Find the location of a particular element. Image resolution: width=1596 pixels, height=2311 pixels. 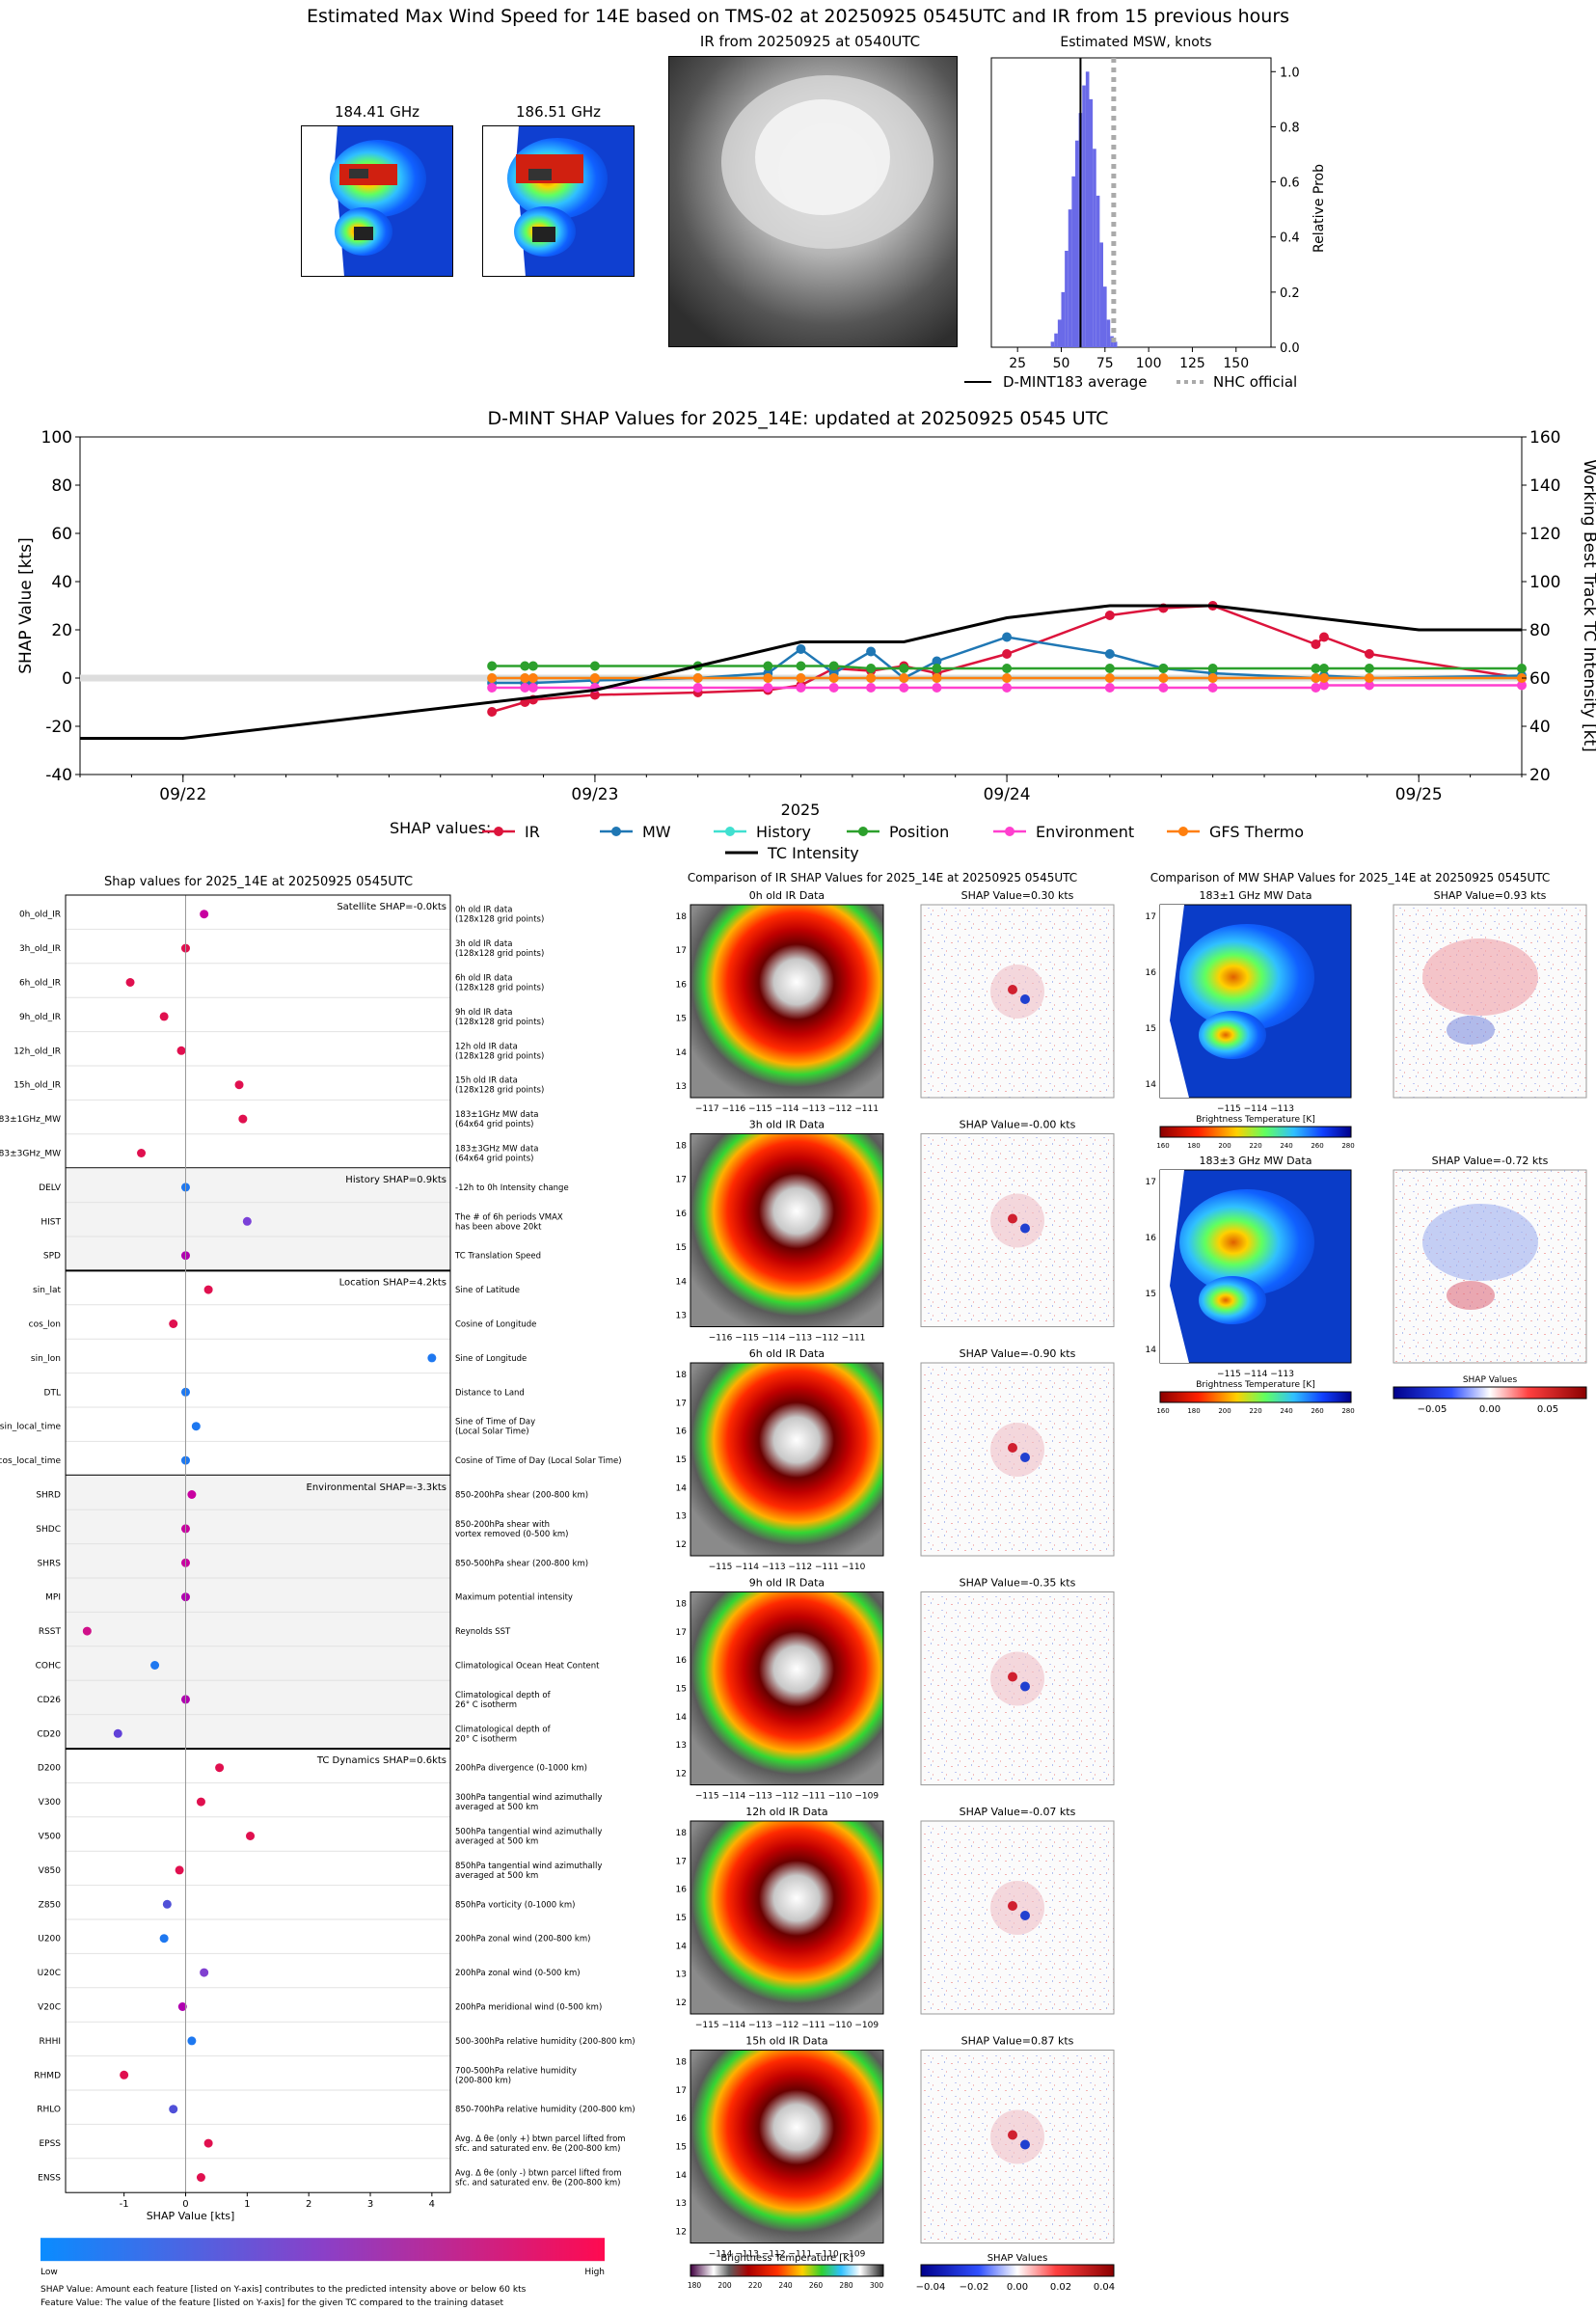

ir-panel-title: 3h old IR Data is located at coordinates (787, 1125).